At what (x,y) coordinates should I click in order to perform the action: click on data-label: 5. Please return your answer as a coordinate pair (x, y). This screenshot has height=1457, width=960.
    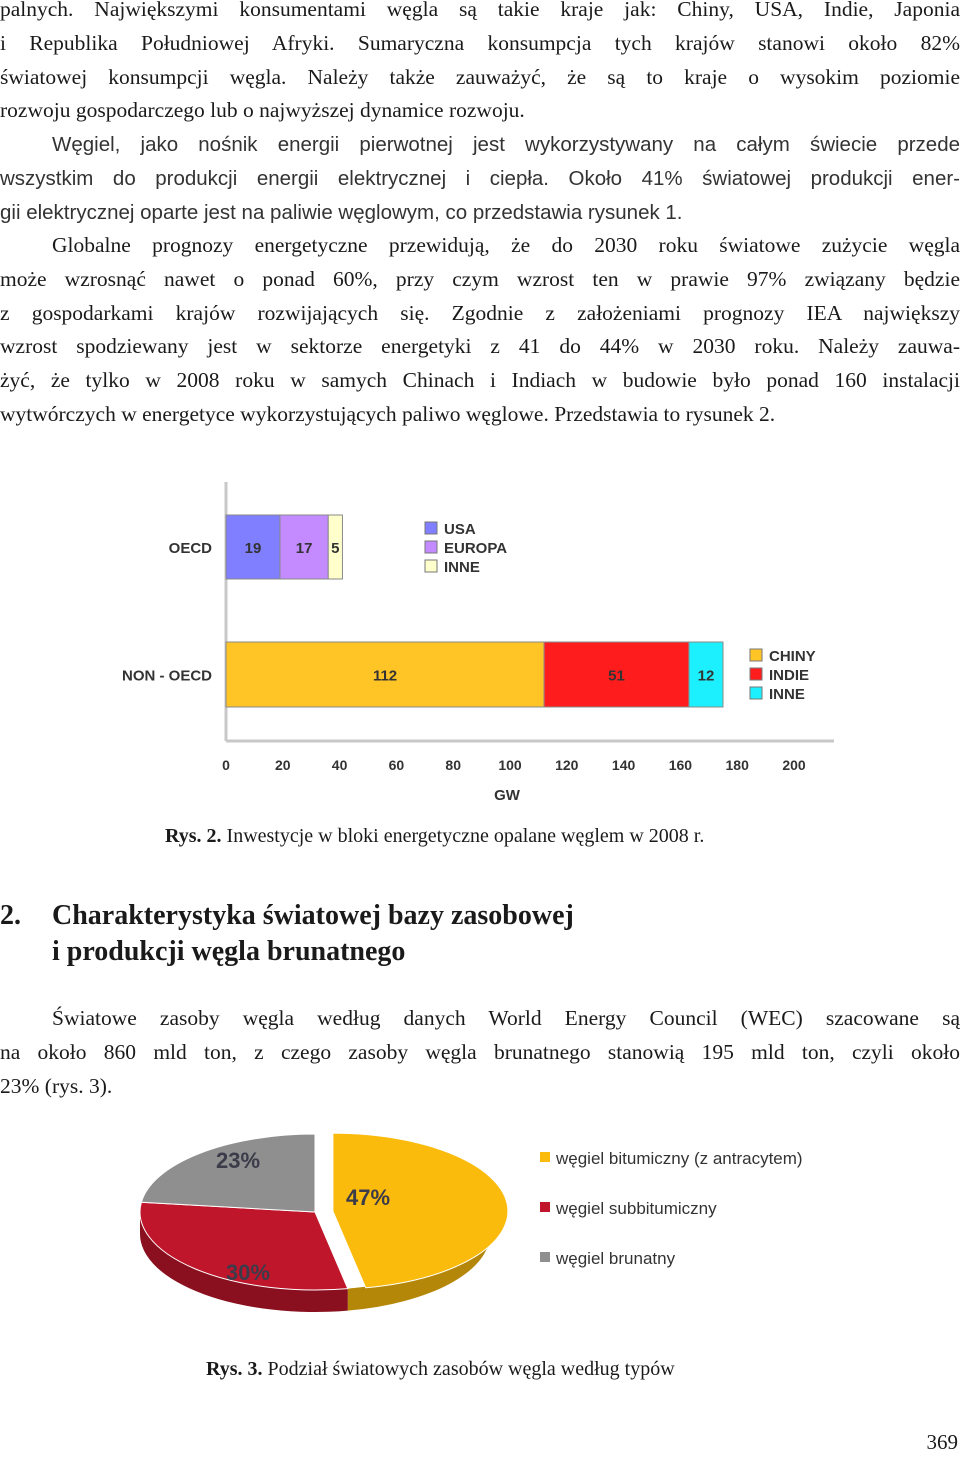
    Looking at the image, I should click on (335, 548).